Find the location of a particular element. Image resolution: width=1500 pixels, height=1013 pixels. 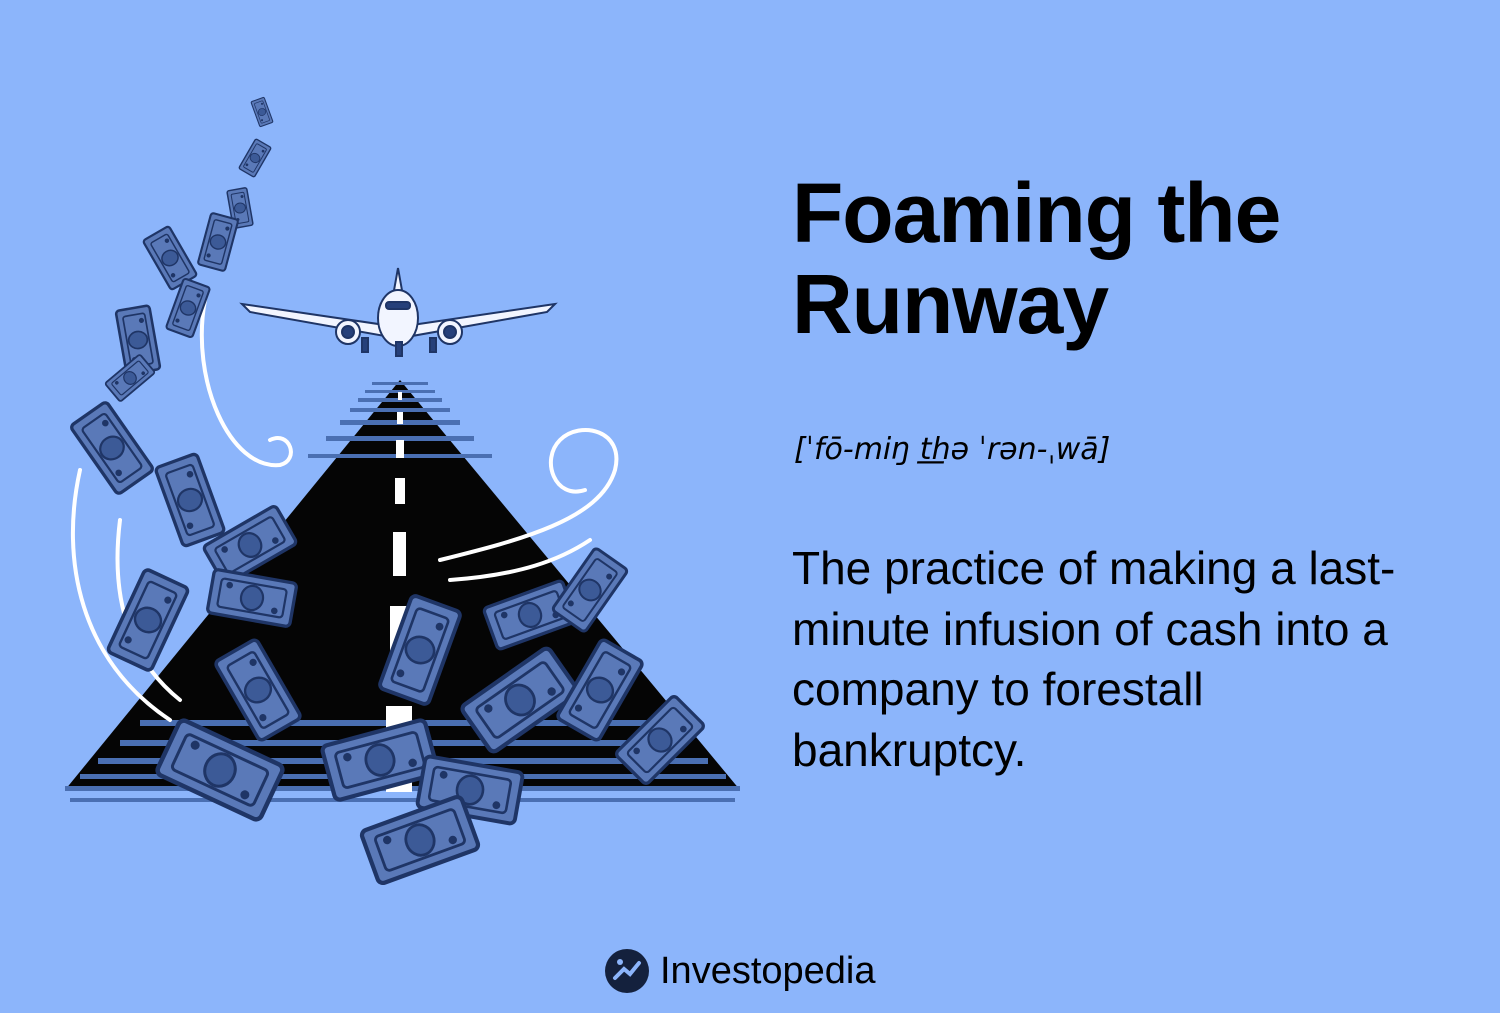

pronunciation: [ˈfō-miŋ t͟hə ˈrən-ˌwā] is located at coordinates (952, 449).